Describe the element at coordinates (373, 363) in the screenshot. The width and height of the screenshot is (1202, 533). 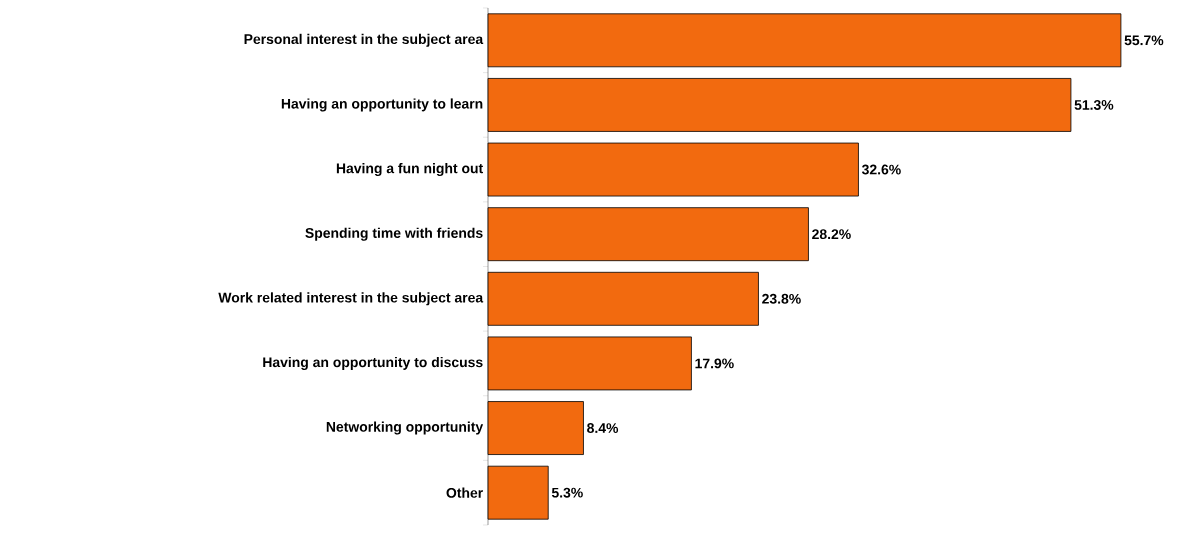
I see `y-tick-label: Having an opportunity to discuss` at that location.